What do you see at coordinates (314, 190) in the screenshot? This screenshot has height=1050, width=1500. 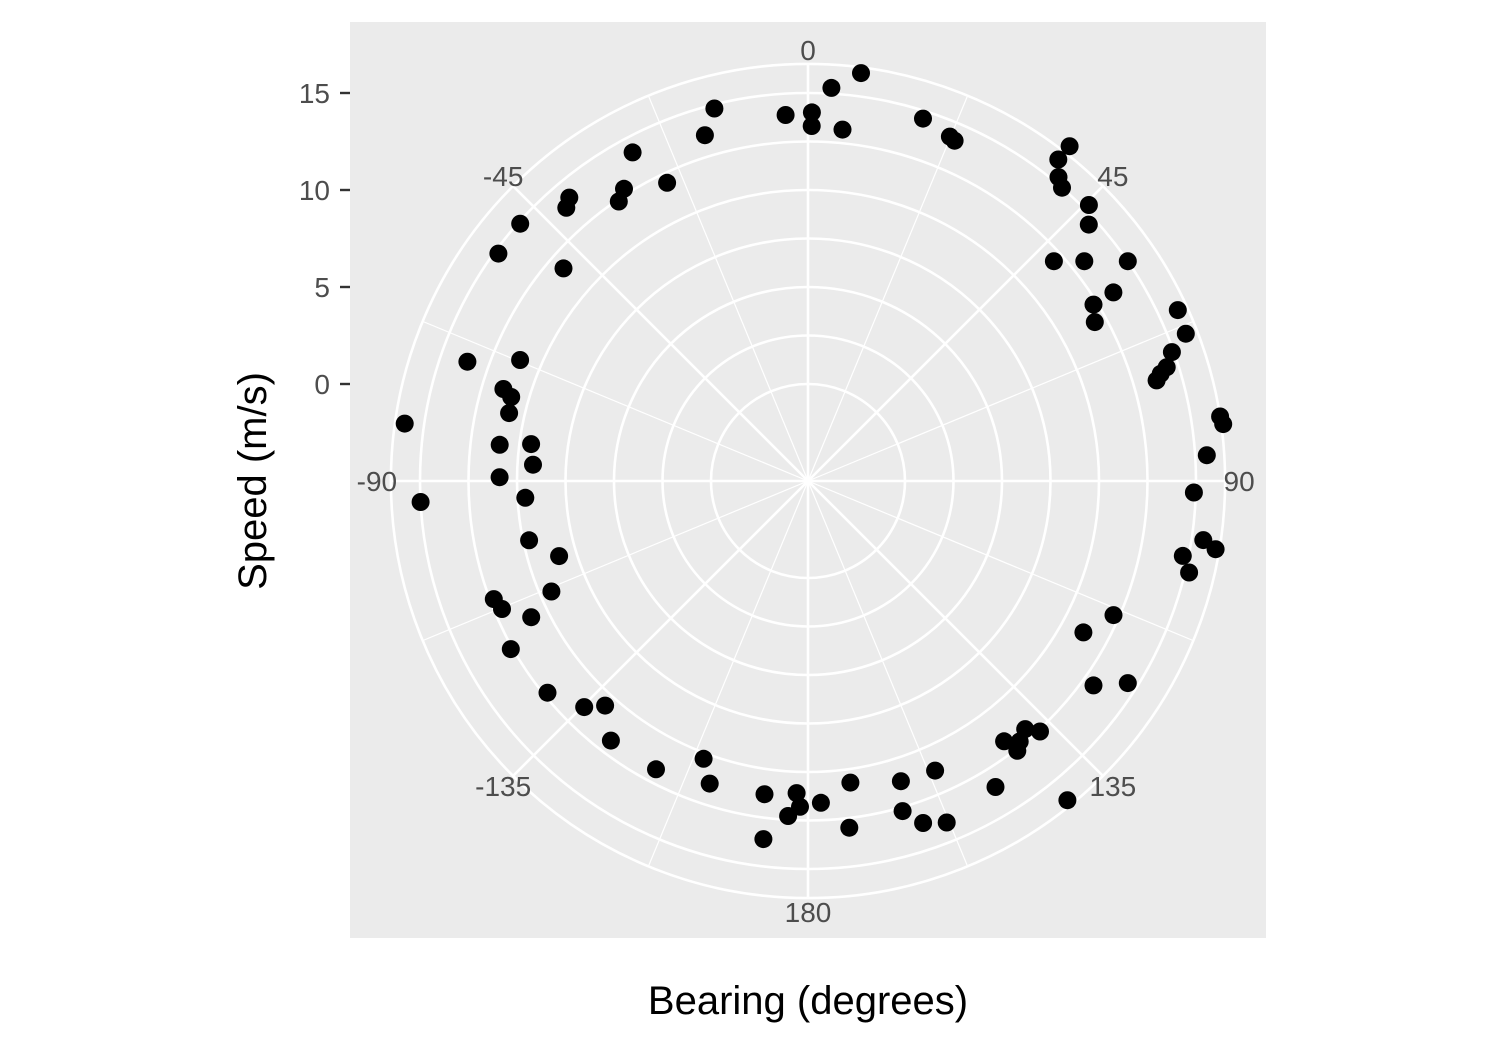 I see `radial-tick-label: 10` at bounding box center [314, 190].